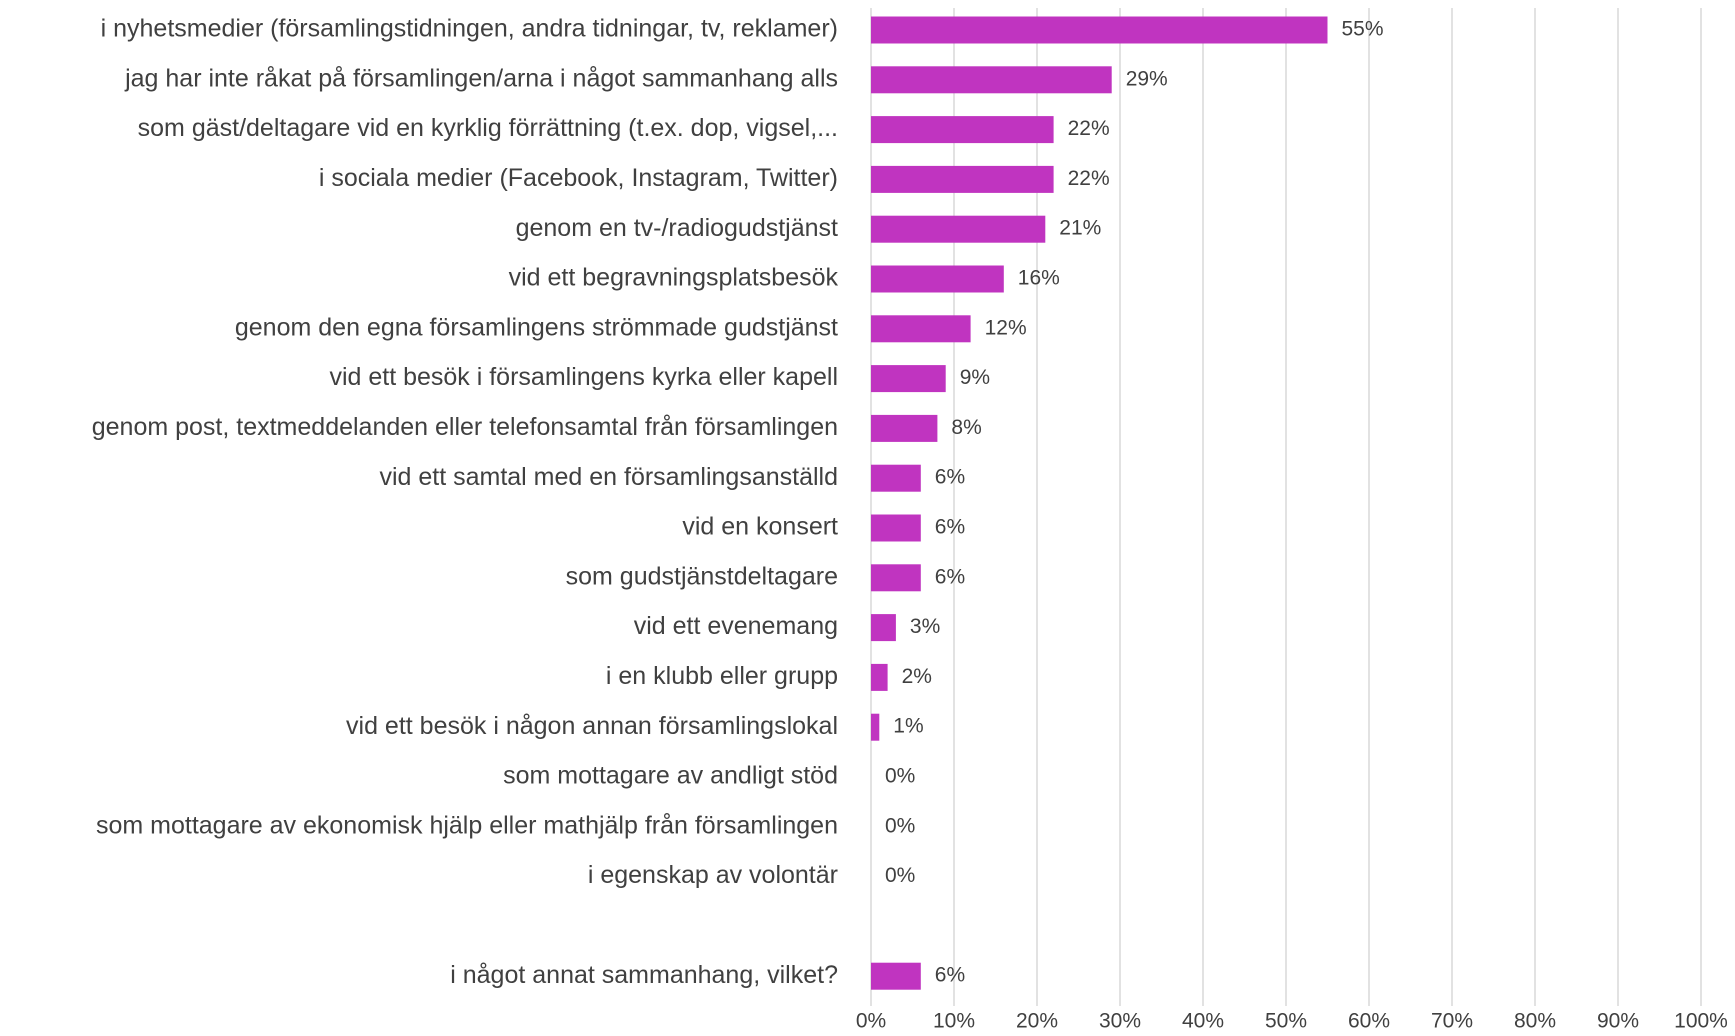 Image resolution: width=1735 pixels, height=1036 pixels. Describe the element at coordinates (670, 776) in the screenshot. I see `y-tick-label: som mottagare av andligt stöd` at that location.